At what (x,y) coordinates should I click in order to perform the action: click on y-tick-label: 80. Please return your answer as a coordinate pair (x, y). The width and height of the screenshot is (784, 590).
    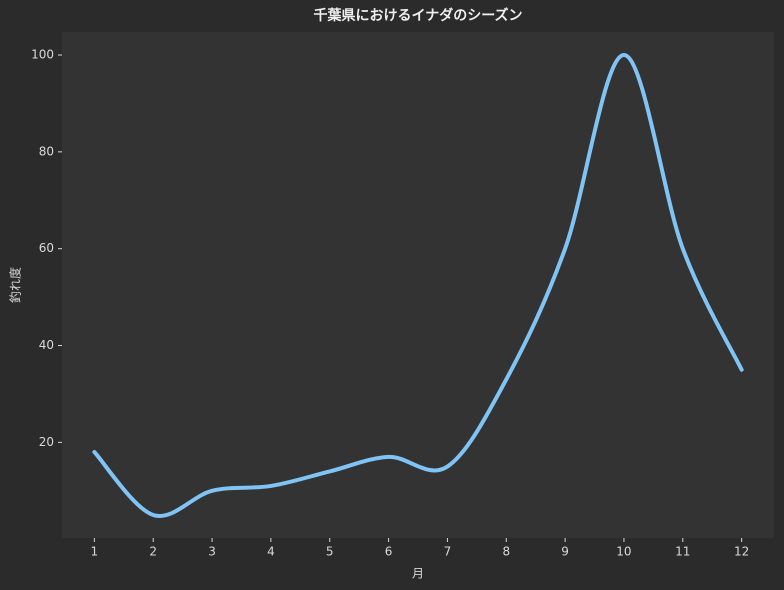
    Looking at the image, I should click on (46, 151).